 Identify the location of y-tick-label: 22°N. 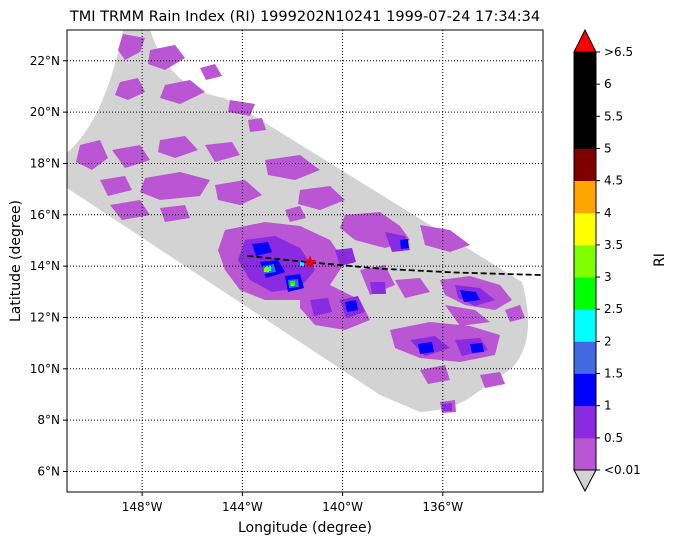
(45, 61).